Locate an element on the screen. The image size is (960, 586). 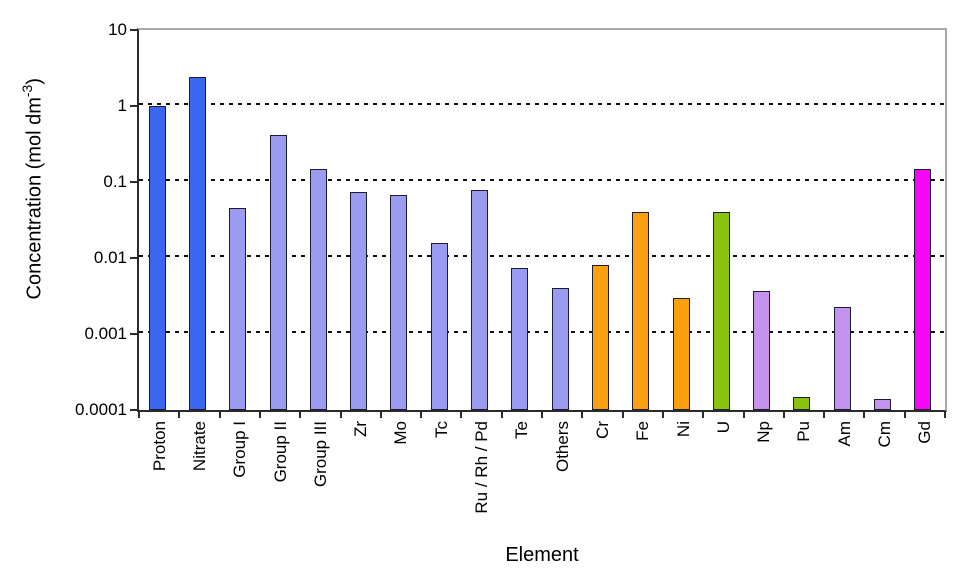
x-category-label-proton: Proton is located at coordinates (159, 446).